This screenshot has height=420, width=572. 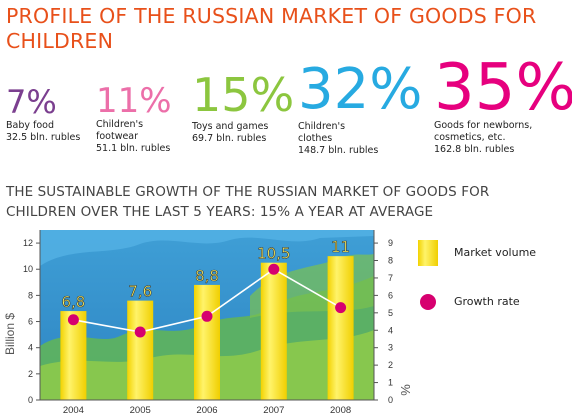 I want to click on y-tick-right-label: 5, so click(x=390, y=313).